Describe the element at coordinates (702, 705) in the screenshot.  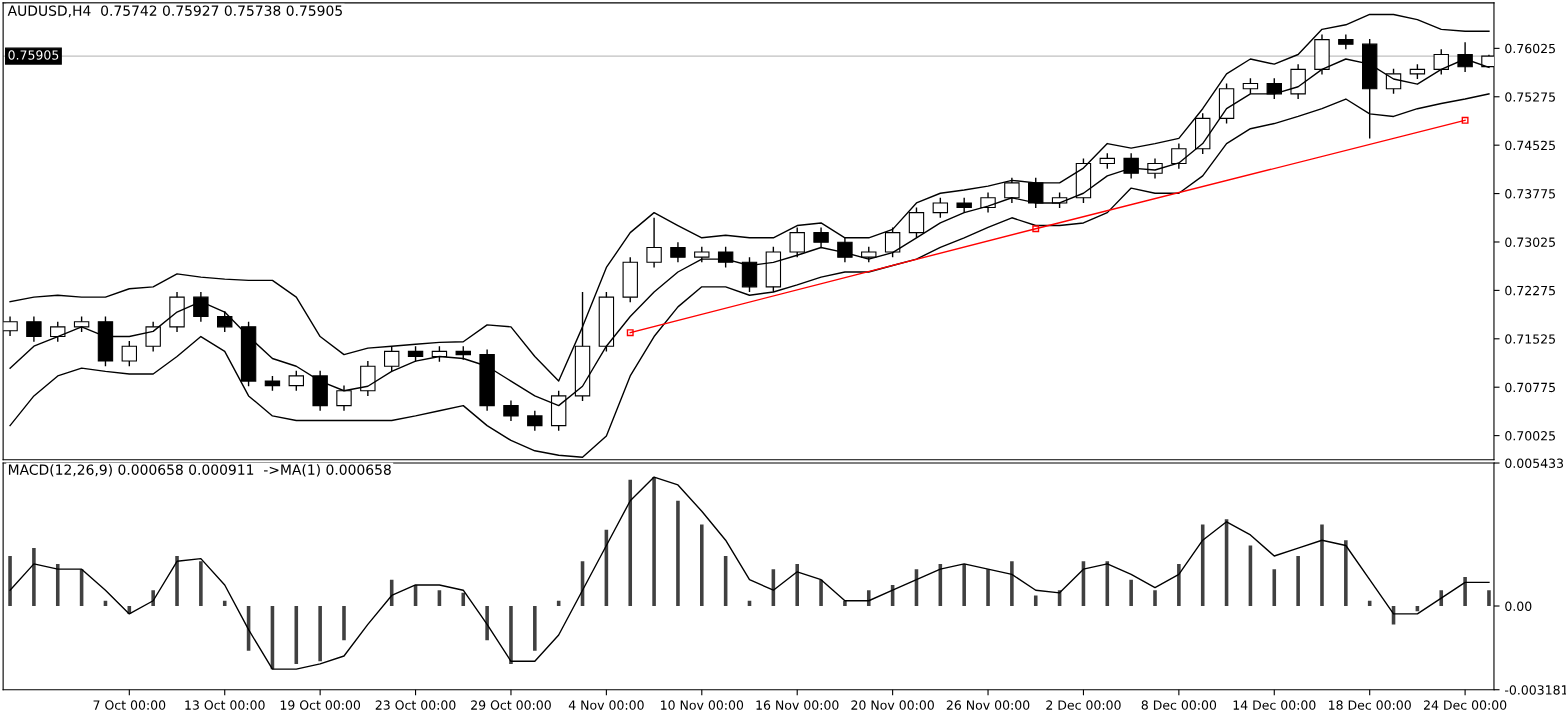
I see `x-tick-label: 10 Nov 00:00` at that location.